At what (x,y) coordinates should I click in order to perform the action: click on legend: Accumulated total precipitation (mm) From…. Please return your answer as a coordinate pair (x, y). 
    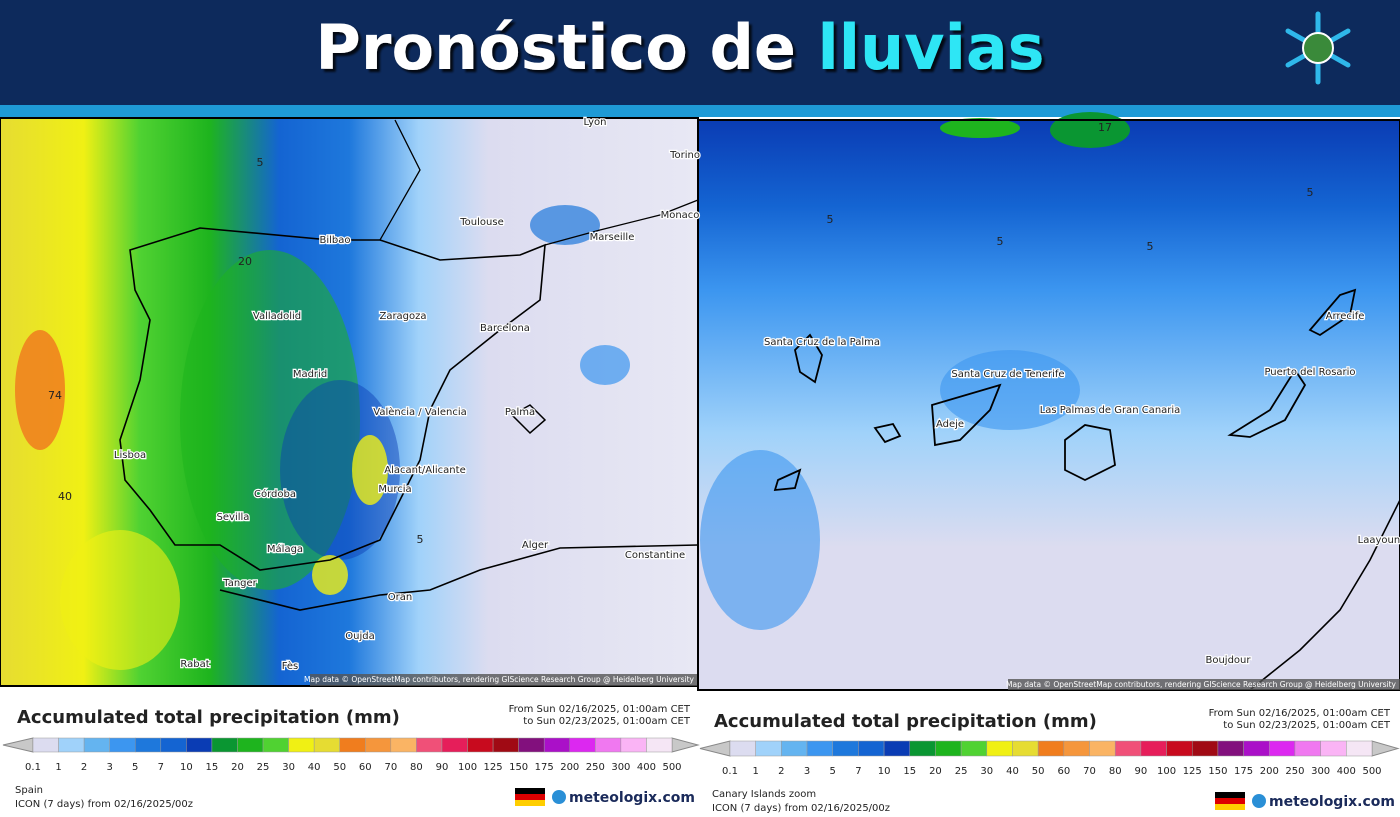
    Looking at the image, I should click on (1049, 761).